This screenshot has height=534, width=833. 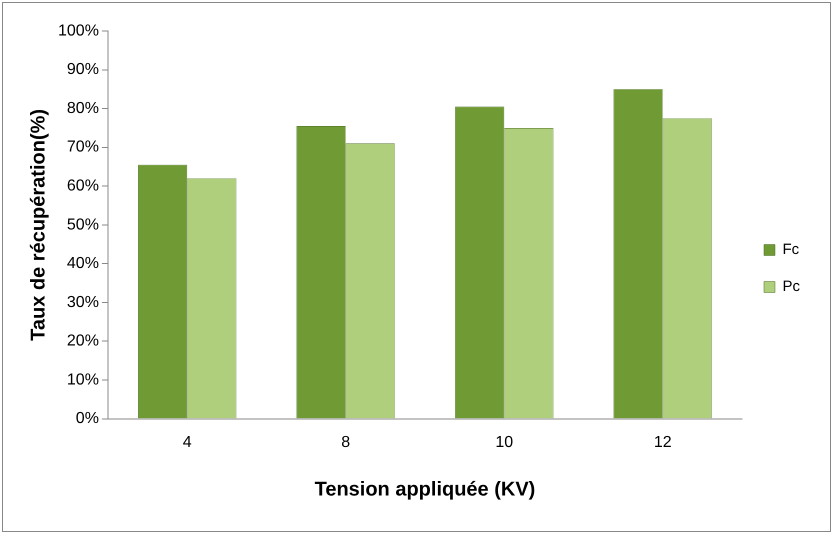 I want to click on y-tick-label: 70%, so click(x=82, y=147).